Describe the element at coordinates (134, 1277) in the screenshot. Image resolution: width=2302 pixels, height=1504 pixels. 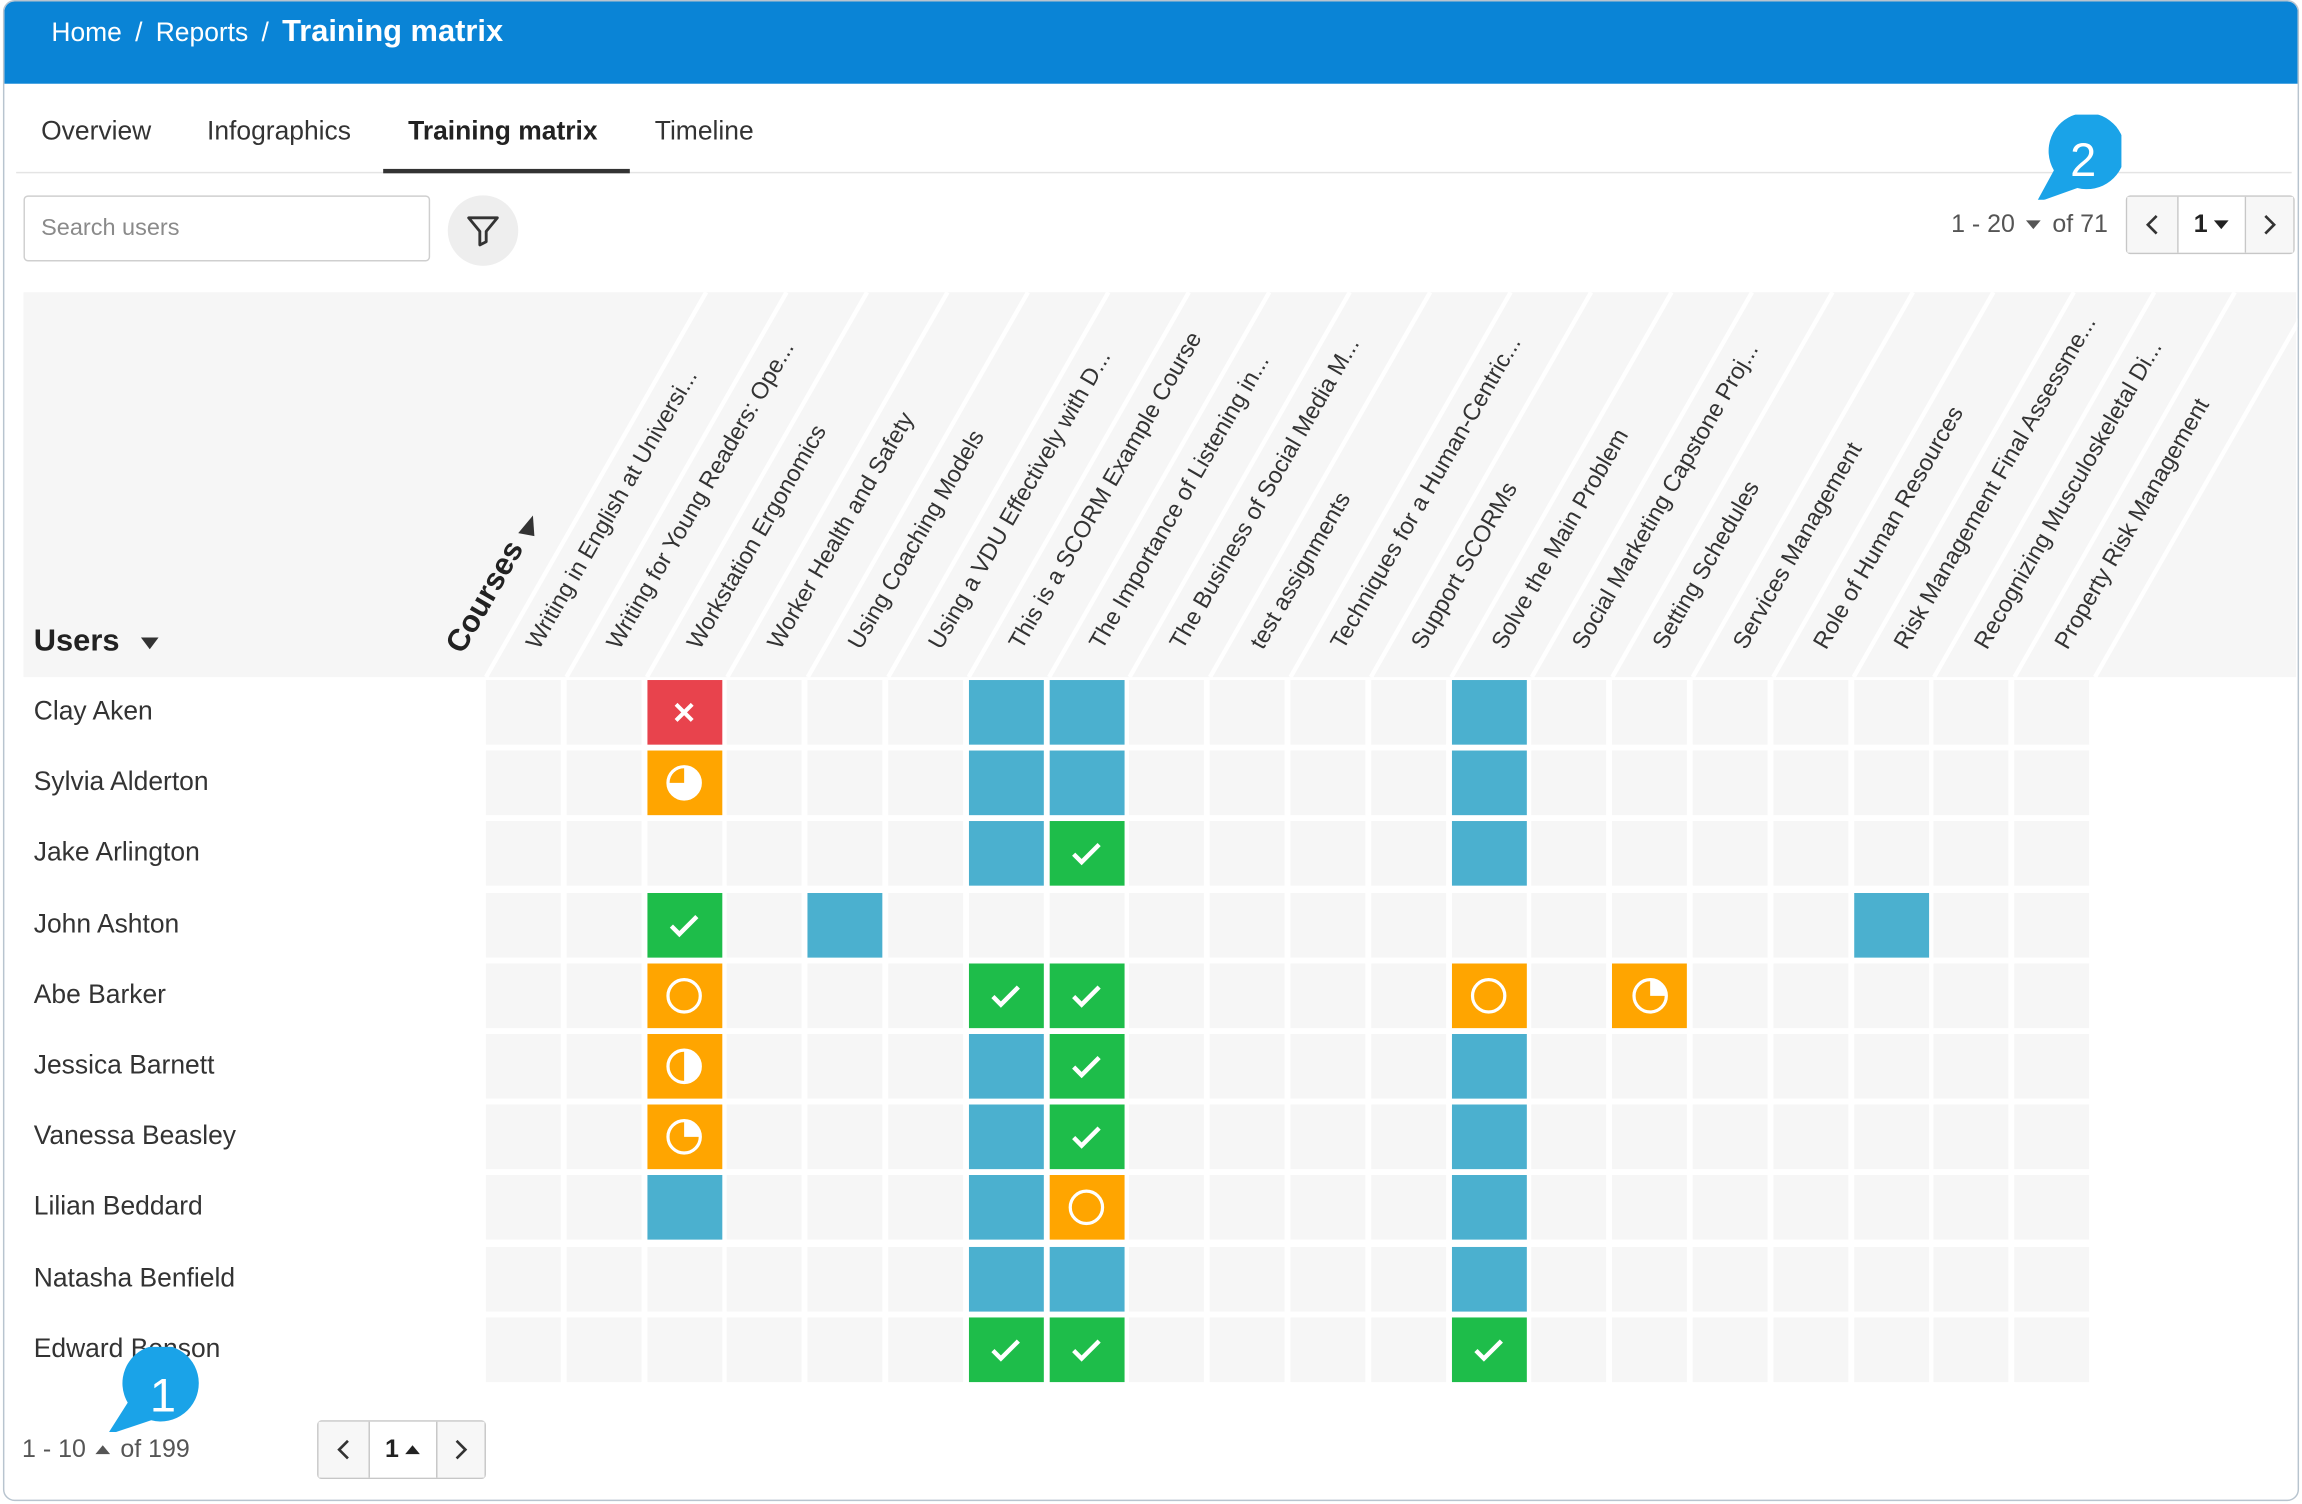
I see `user-row-name: Natasha Benfield` at that location.